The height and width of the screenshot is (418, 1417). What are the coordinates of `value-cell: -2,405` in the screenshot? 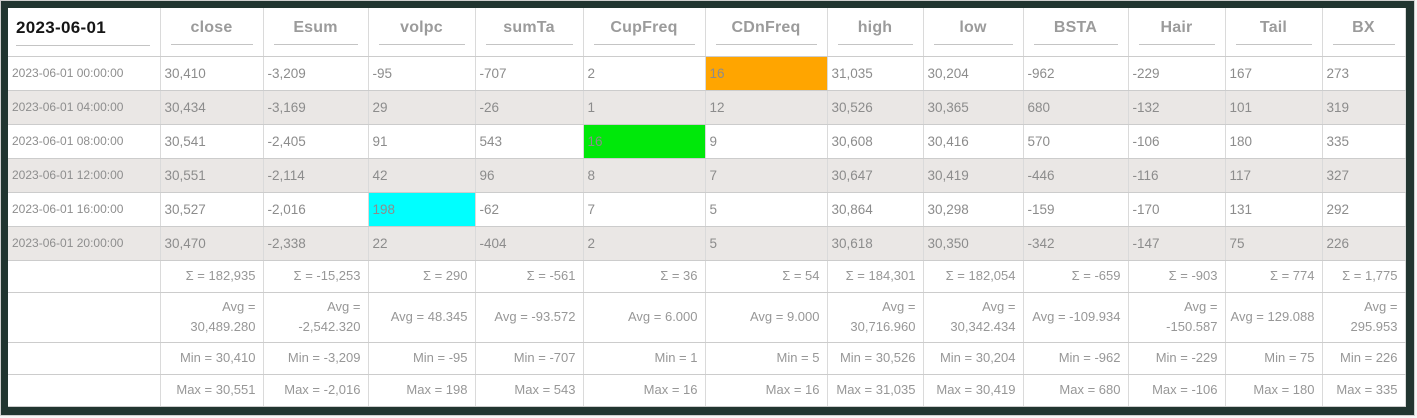 It's located at (316, 141).